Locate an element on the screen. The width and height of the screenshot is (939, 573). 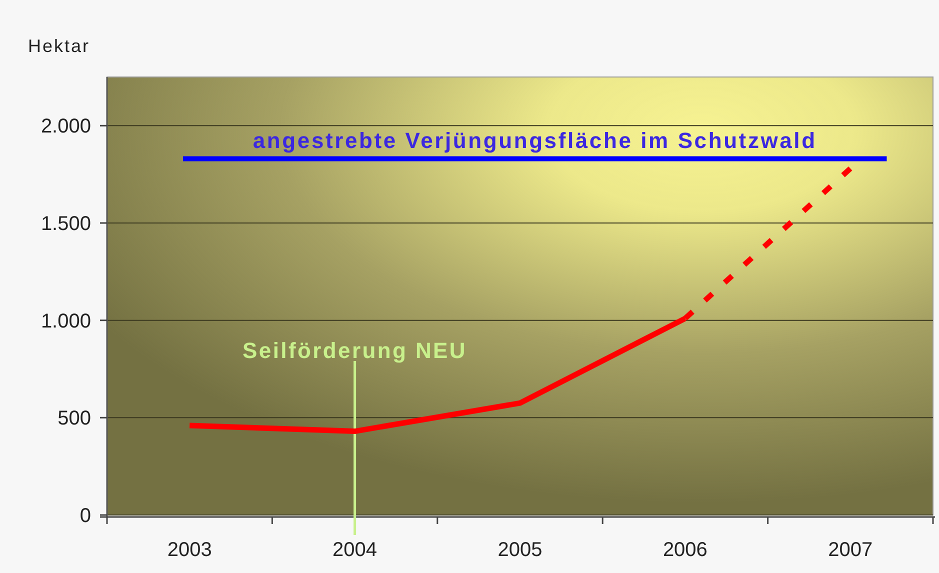
y-tick-label: 2.000 is located at coordinates (65, 127).